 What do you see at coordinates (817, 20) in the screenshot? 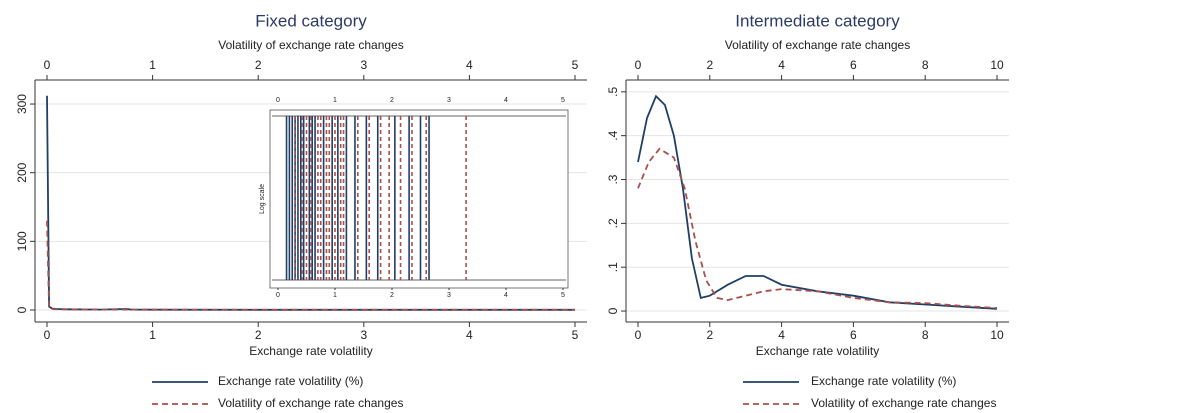
I see `chart-title: Intermediate category` at bounding box center [817, 20].